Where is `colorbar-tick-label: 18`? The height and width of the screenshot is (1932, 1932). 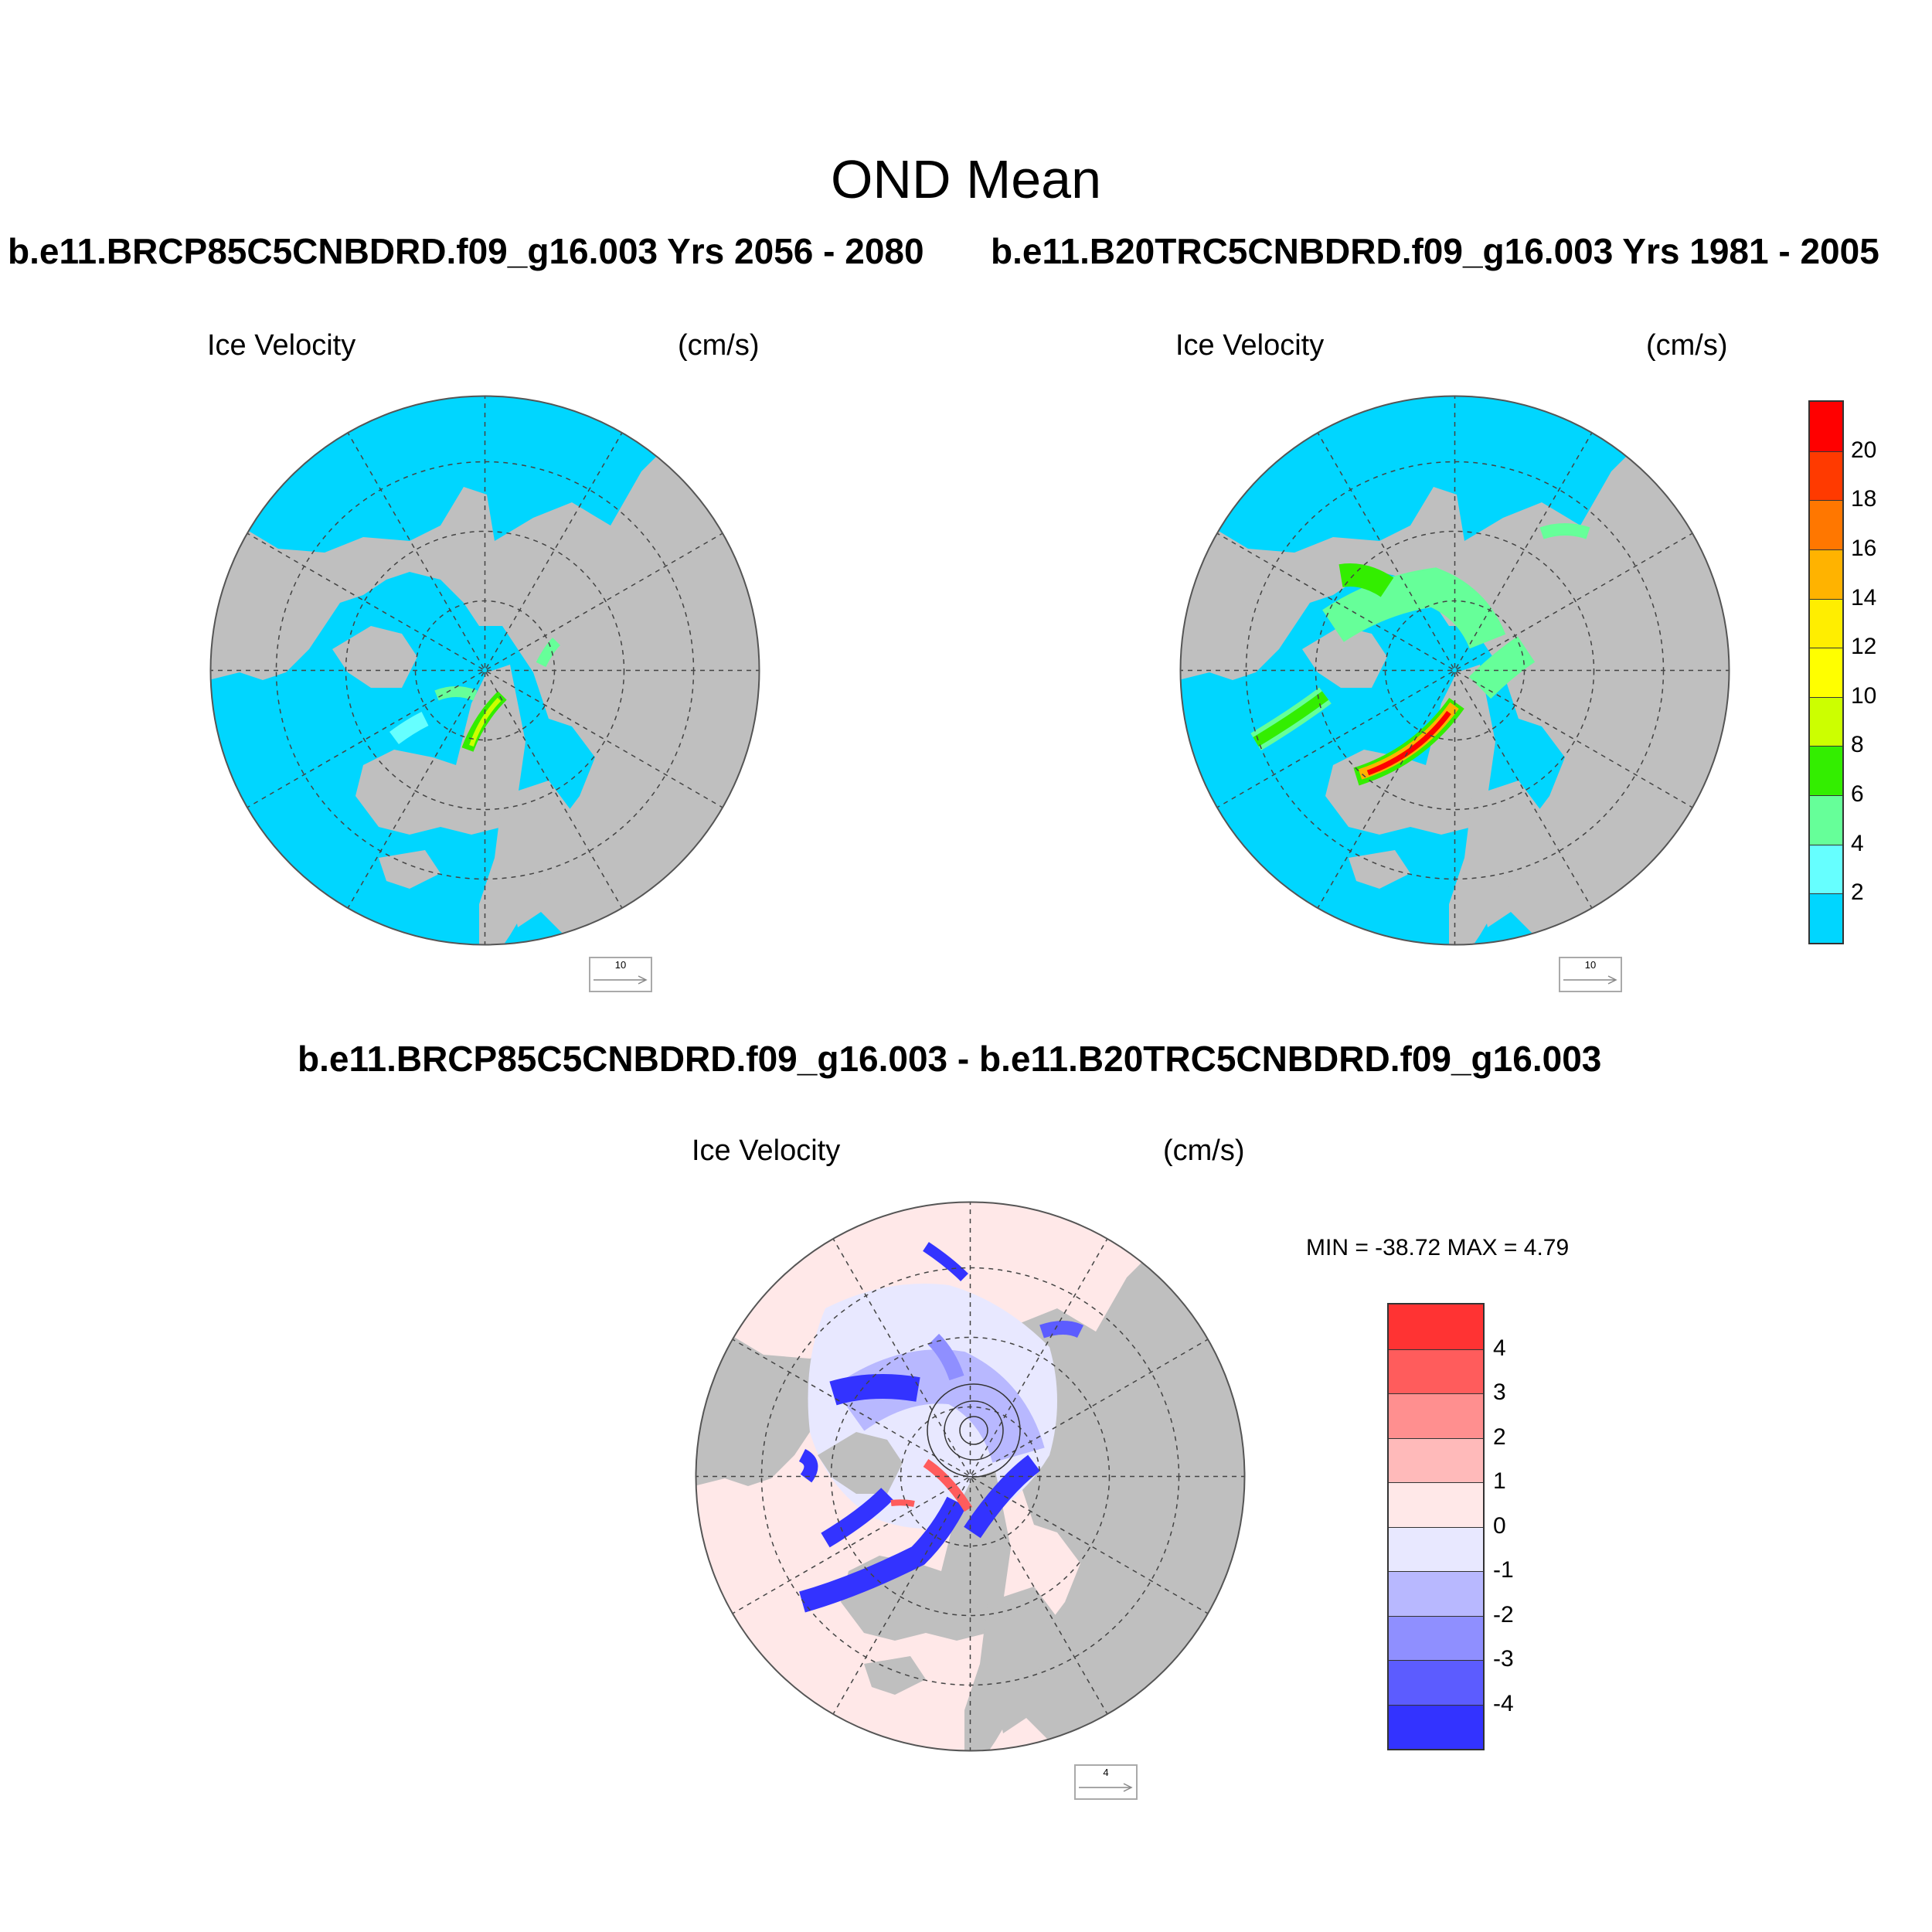 colorbar-tick-label: 18 is located at coordinates (1864, 499).